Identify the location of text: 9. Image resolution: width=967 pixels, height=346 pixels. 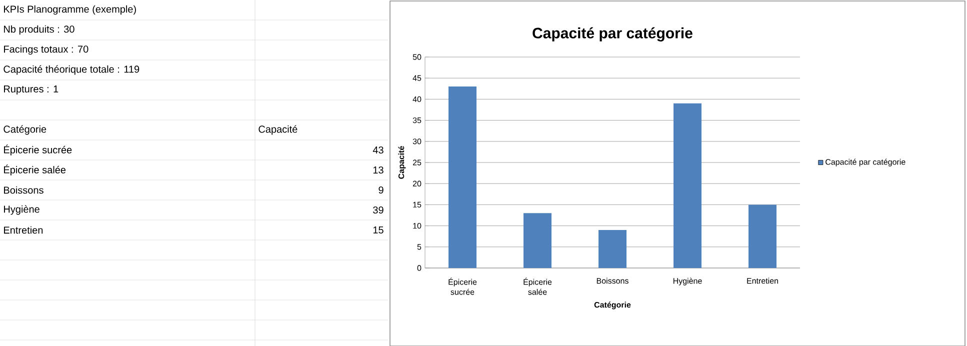
(381, 190).